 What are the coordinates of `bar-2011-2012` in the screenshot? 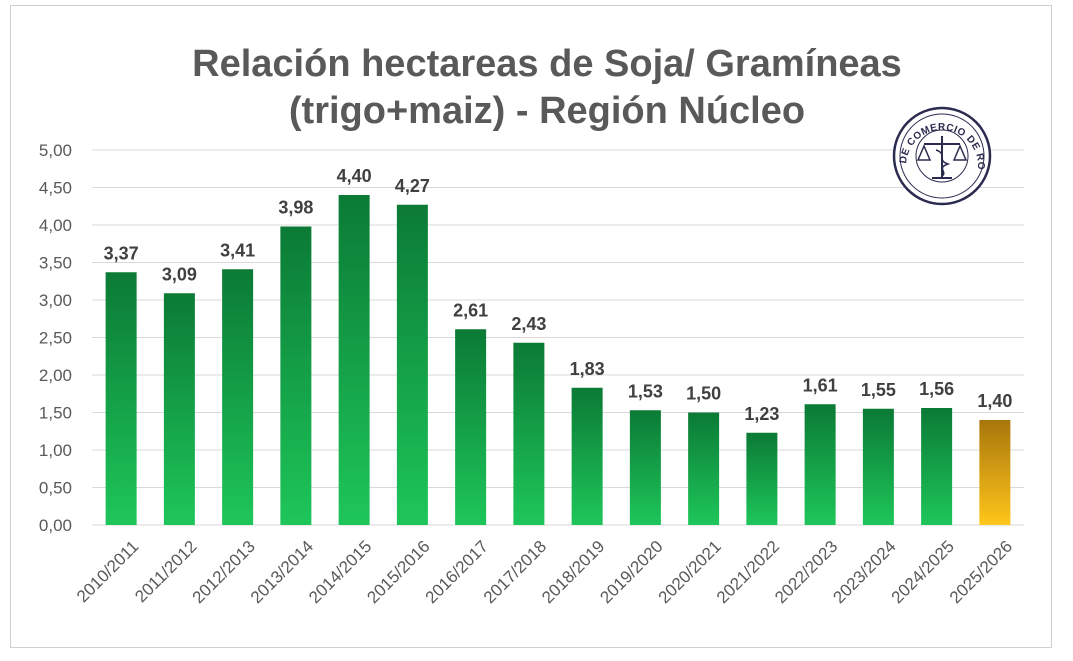 It's located at (179, 409).